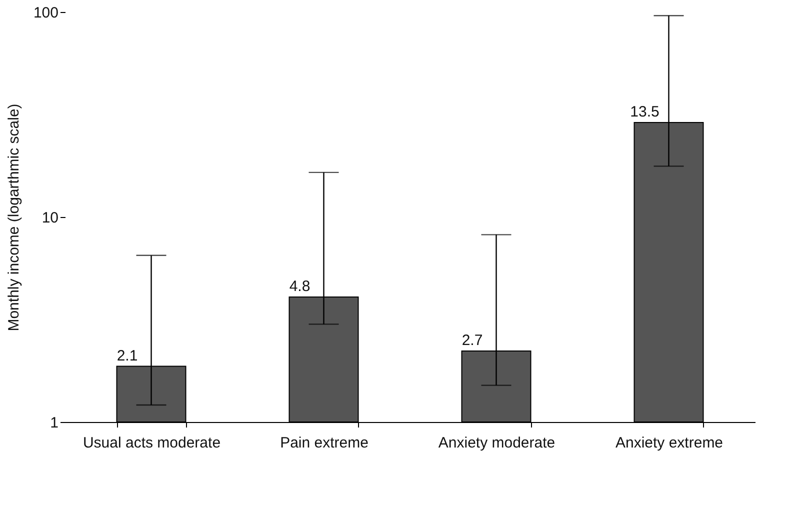 The width and height of the screenshot is (807, 521). What do you see at coordinates (13, 218) in the screenshot?
I see `y-axis-title: Monthly income (logarthmic scale)` at bounding box center [13, 218].